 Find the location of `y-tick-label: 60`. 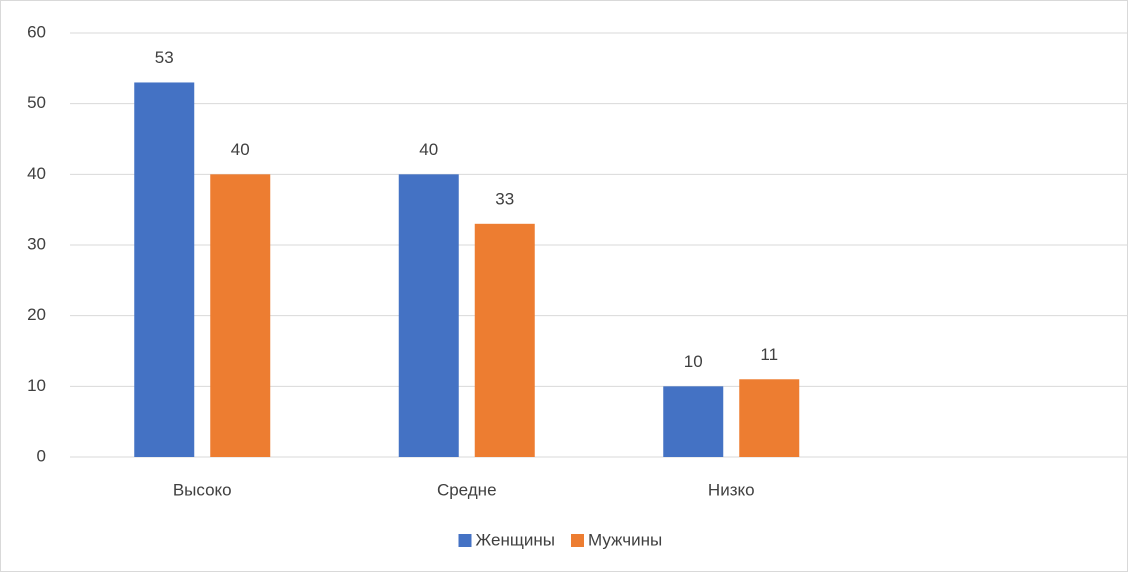

y-tick-label: 60 is located at coordinates (36, 31).